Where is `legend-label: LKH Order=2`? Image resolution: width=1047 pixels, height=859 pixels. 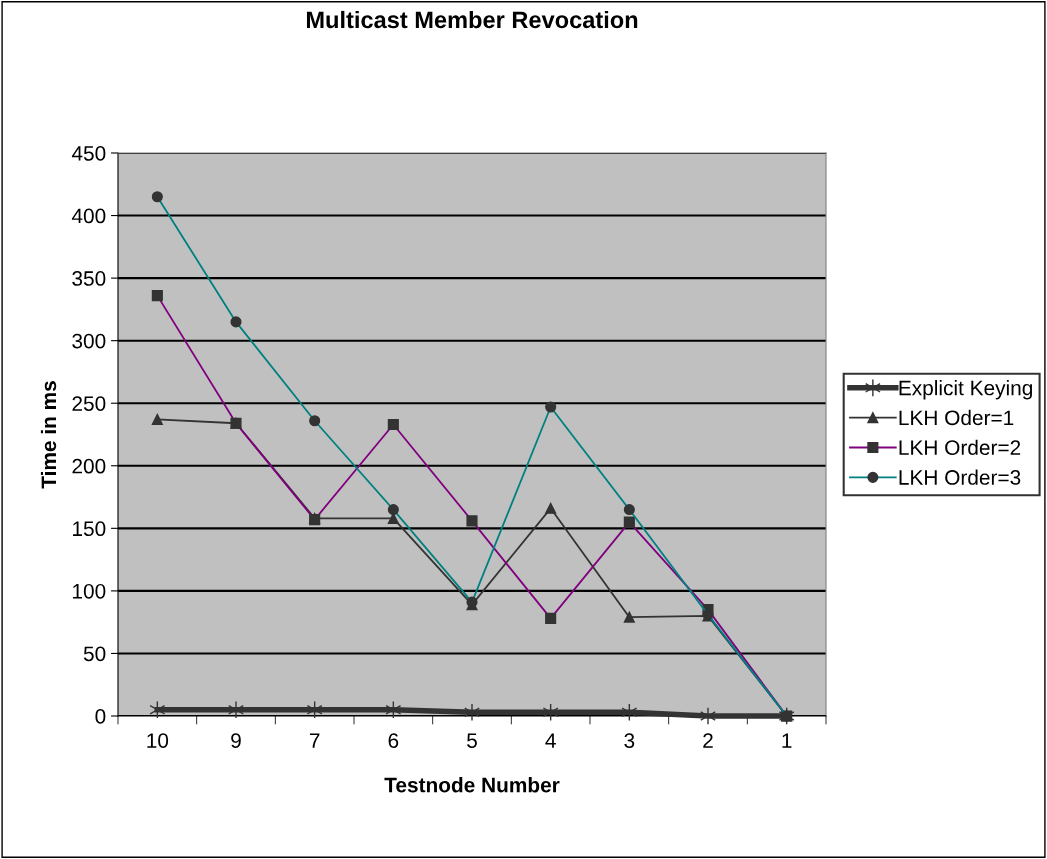 legend-label: LKH Order=2 is located at coordinates (960, 447).